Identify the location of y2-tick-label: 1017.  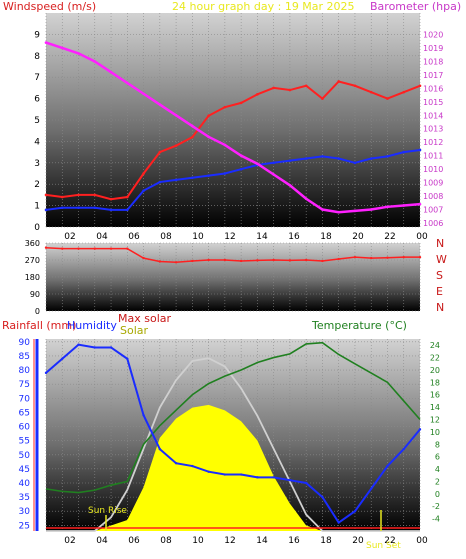
(433, 75).